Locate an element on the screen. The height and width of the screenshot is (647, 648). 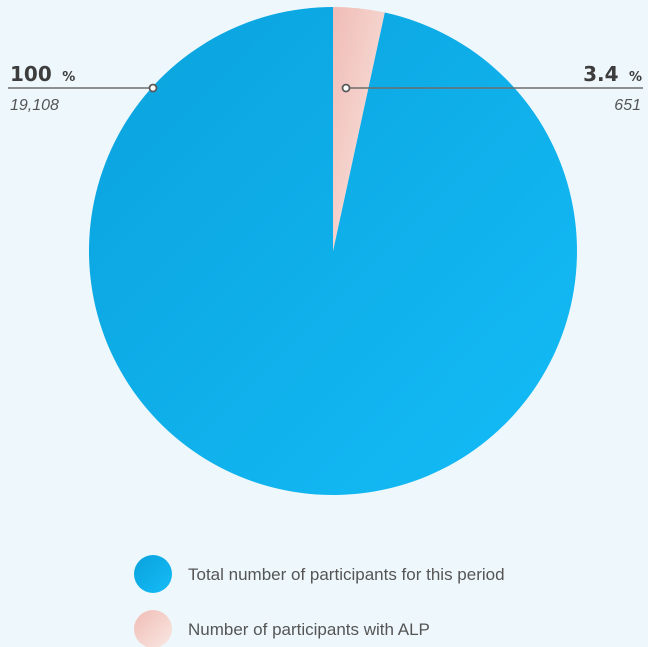
leader-dot-total is located at coordinates (153, 88).